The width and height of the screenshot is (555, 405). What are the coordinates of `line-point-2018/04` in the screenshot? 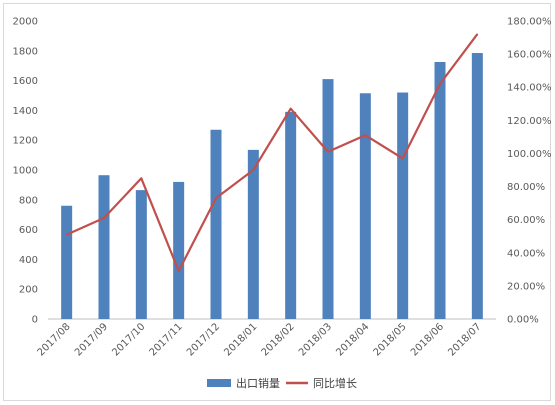 It's located at (365, 135).